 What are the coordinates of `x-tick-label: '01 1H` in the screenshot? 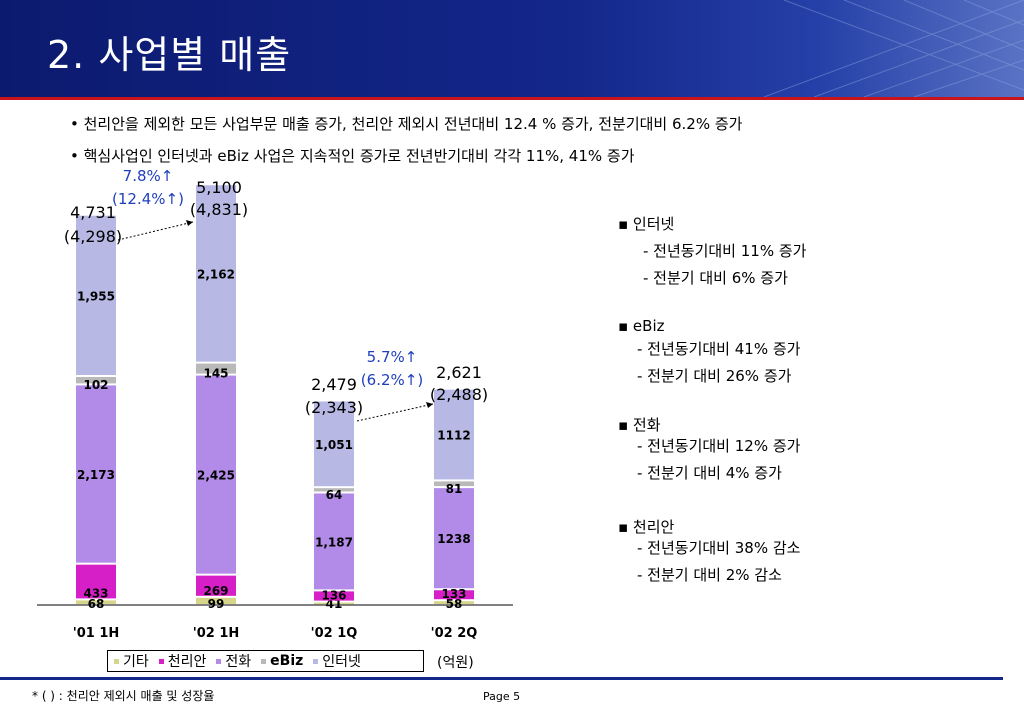 It's located at (96, 633).